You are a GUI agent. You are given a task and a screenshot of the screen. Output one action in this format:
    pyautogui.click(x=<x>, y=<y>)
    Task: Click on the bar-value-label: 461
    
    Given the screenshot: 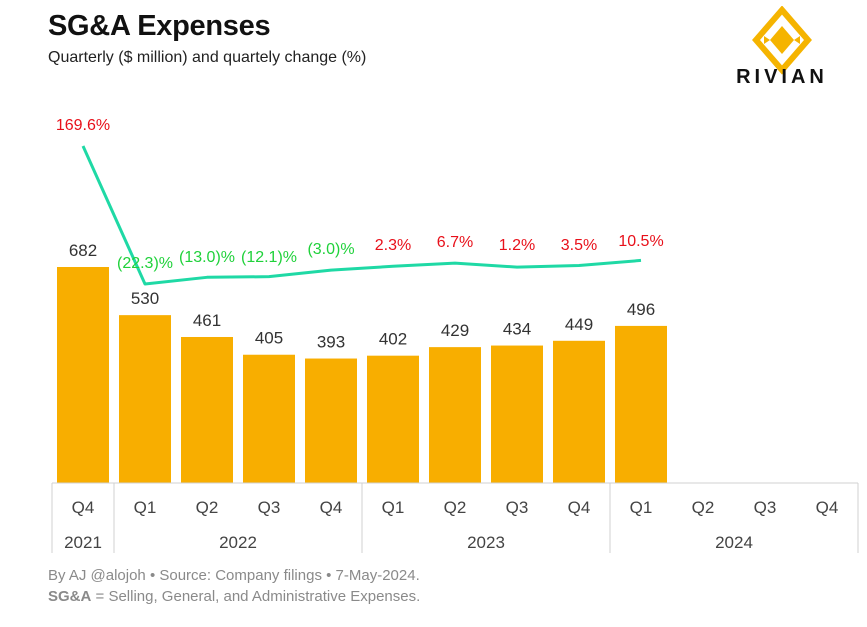 What is the action you would take?
    pyautogui.click(x=207, y=320)
    